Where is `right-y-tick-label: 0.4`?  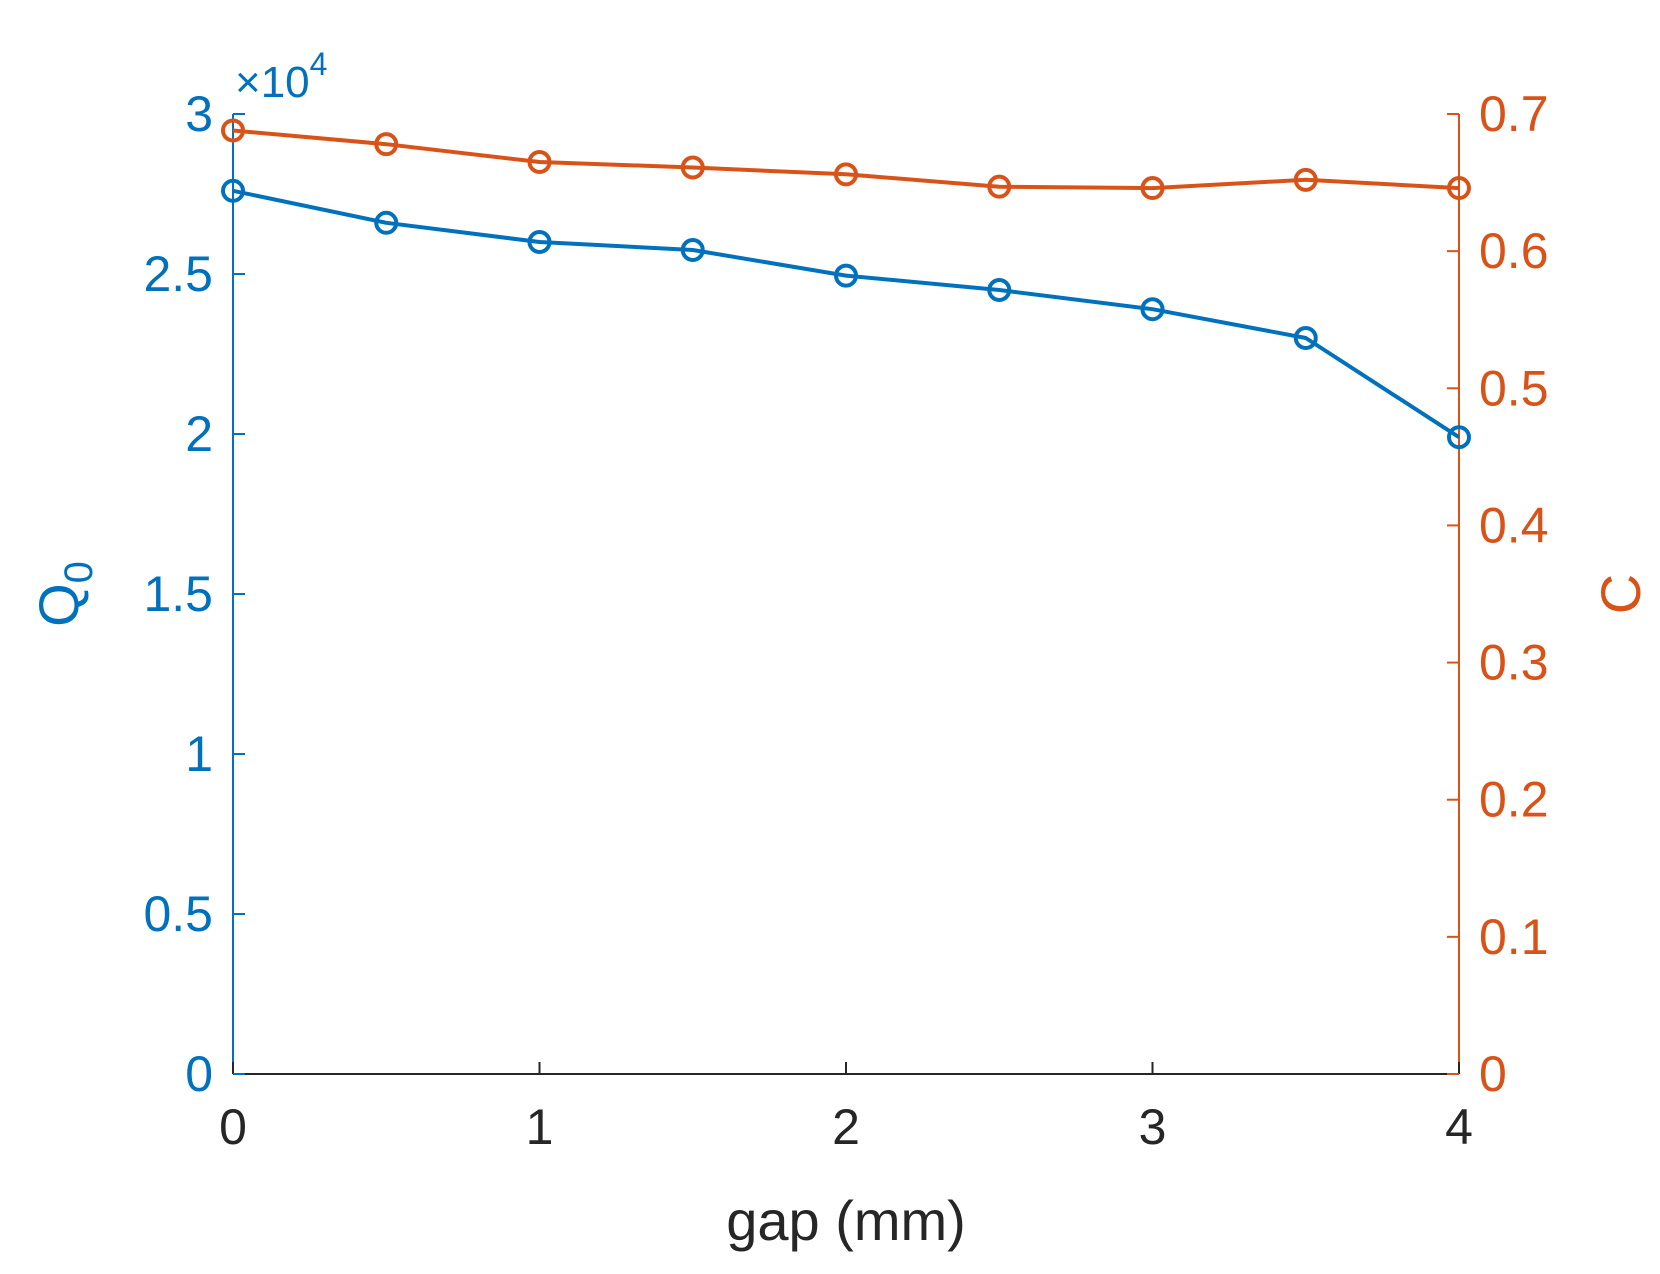
right-y-tick-label: 0.4 is located at coordinates (1514, 525).